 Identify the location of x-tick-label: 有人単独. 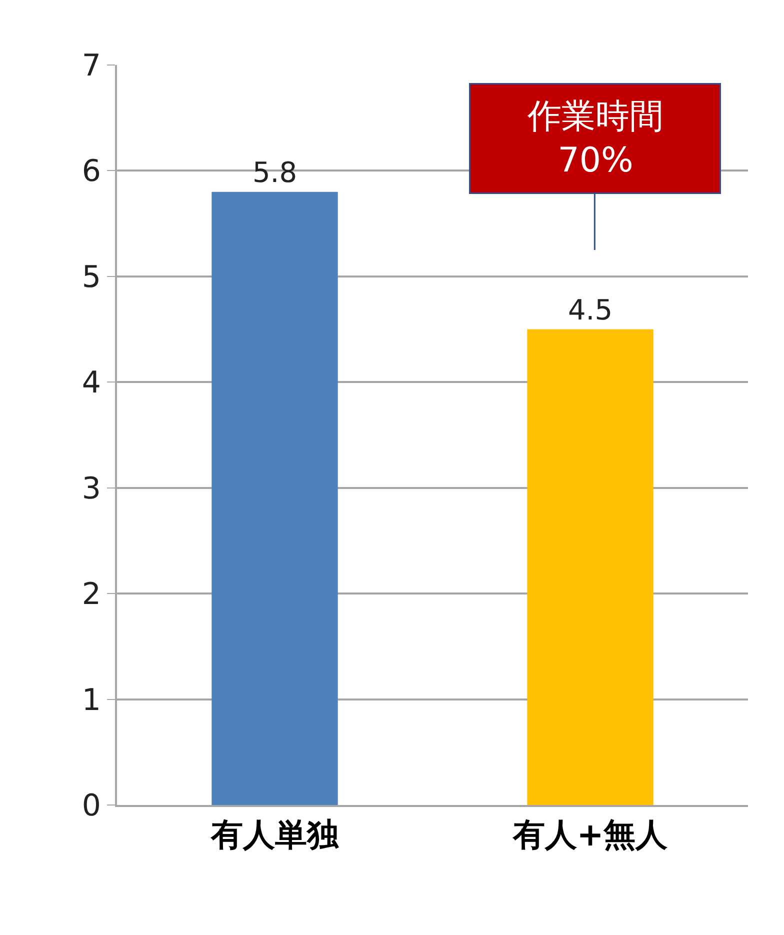
(274, 834).